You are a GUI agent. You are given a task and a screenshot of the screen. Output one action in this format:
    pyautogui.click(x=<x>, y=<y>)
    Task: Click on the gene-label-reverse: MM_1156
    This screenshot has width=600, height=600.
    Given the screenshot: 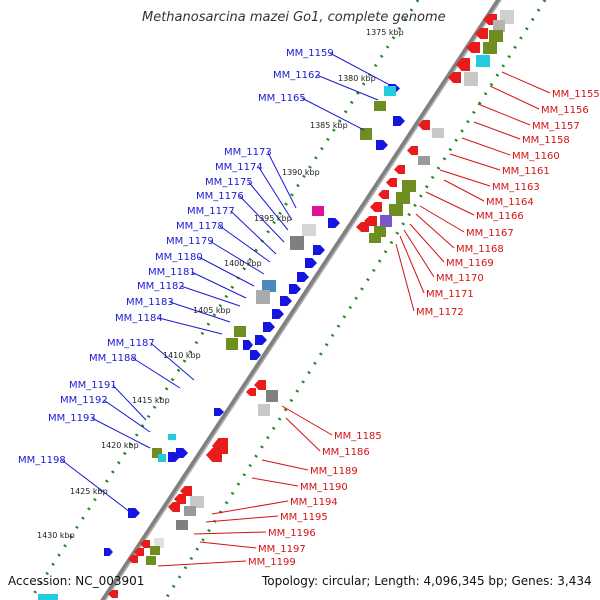 What is the action you would take?
    pyautogui.click(x=565, y=110)
    